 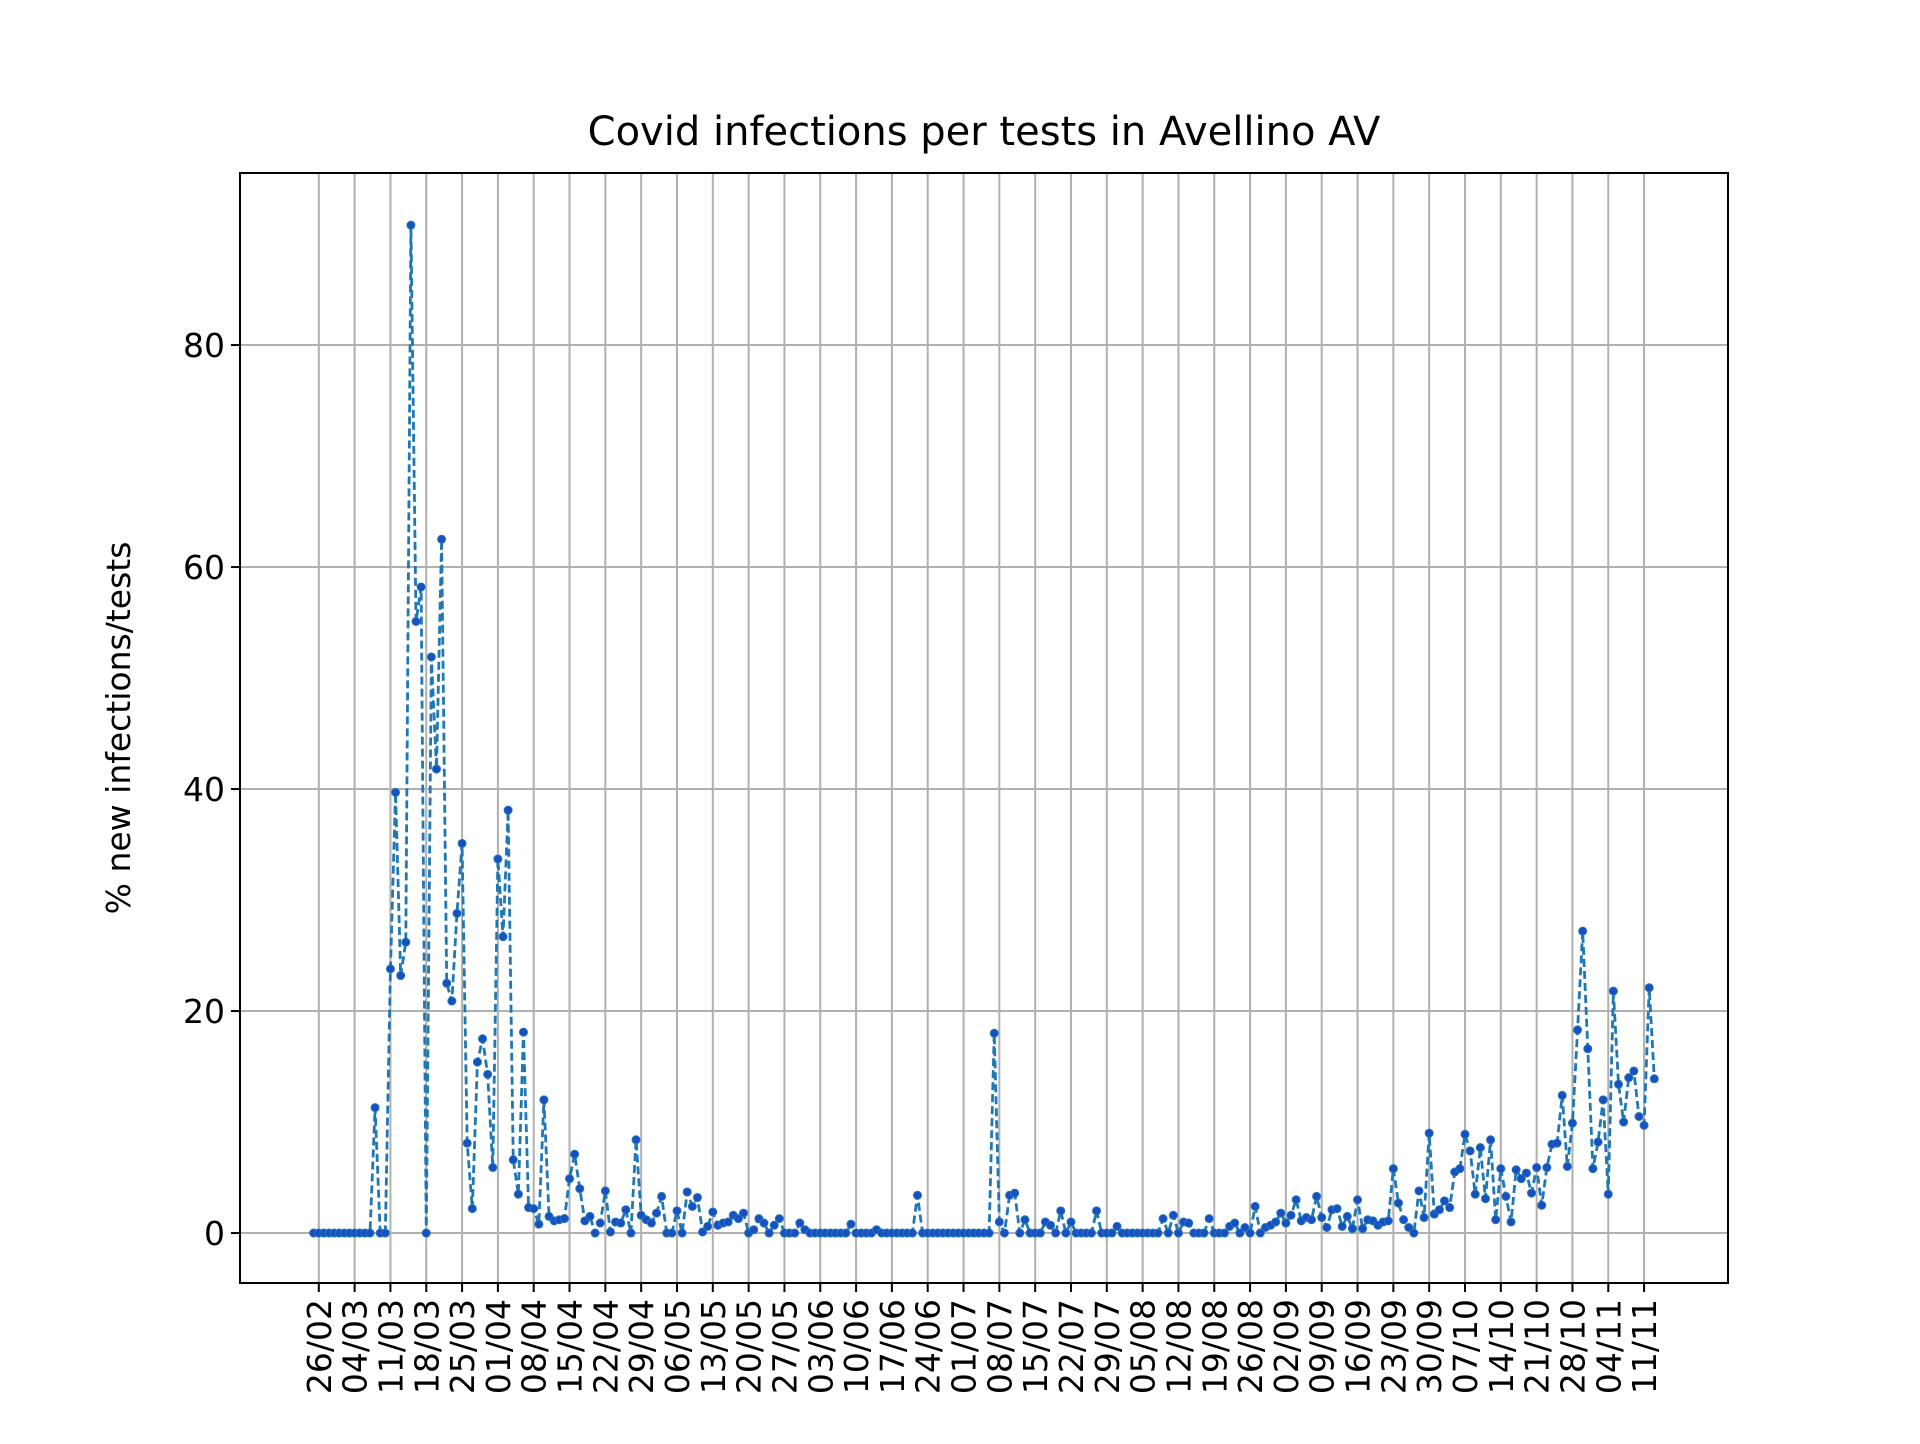 I want to click on x-tick-label: 11/11, so click(x=1644, y=1346).